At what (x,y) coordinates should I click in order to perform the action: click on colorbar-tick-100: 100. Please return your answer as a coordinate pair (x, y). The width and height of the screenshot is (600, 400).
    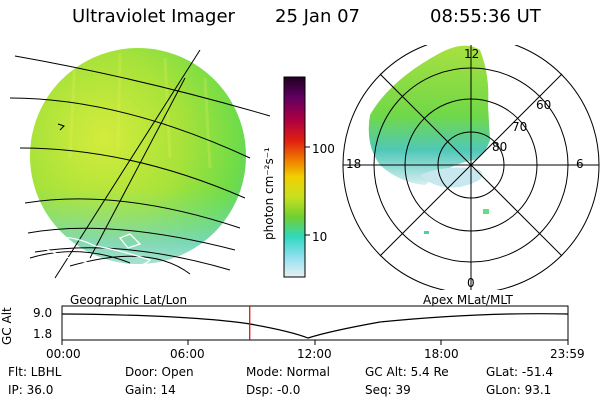
    Looking at the image, I should click on (323, 149).